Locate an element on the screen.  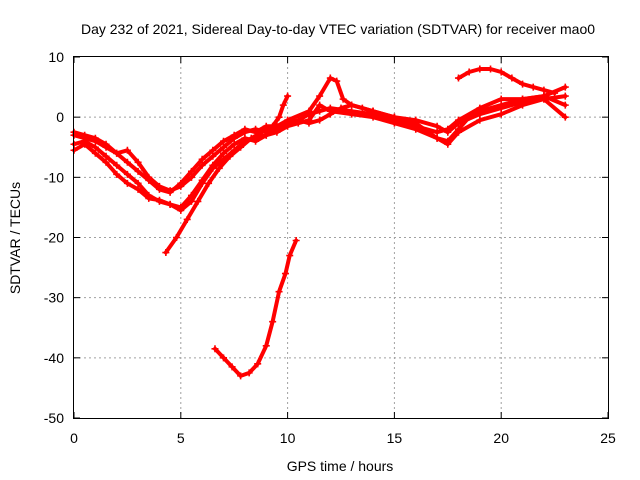
x-tick-label: 10 is located at coordinates (288, 438).